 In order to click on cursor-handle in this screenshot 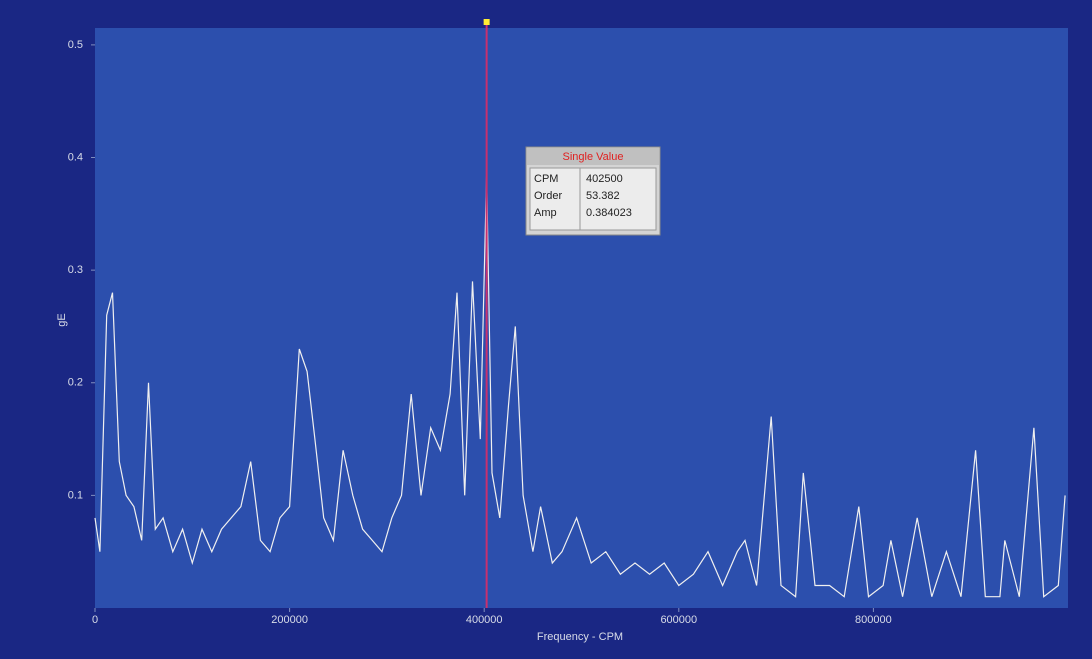, I will do `click(486, 22)`.